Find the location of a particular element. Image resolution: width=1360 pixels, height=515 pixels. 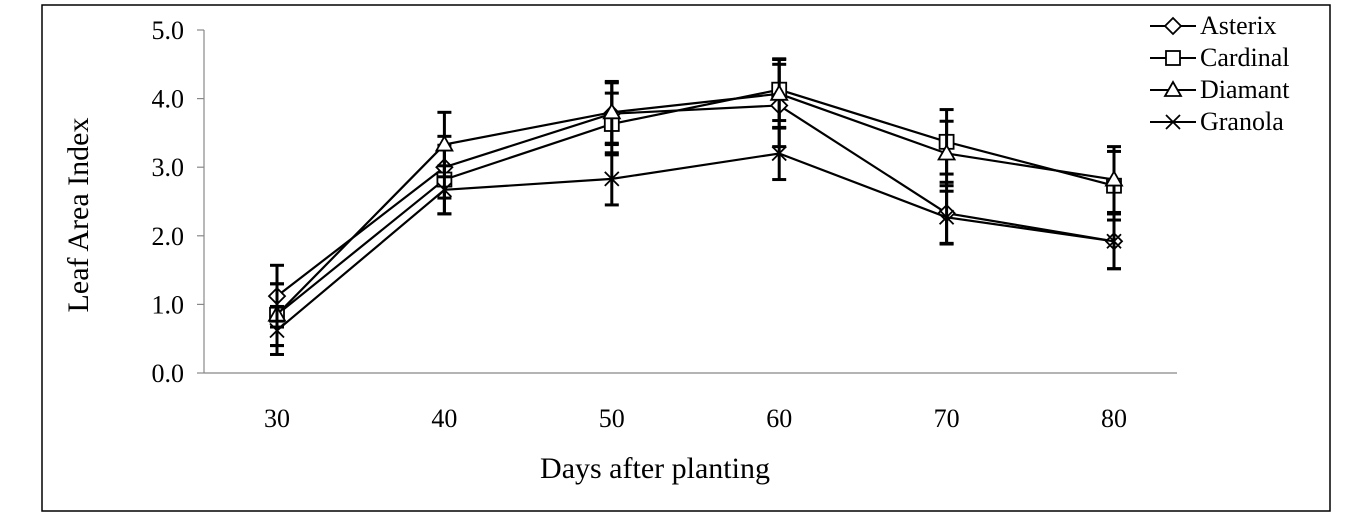

legend-item-cardinal: Cardinal is located at coordinates (1220, 57).